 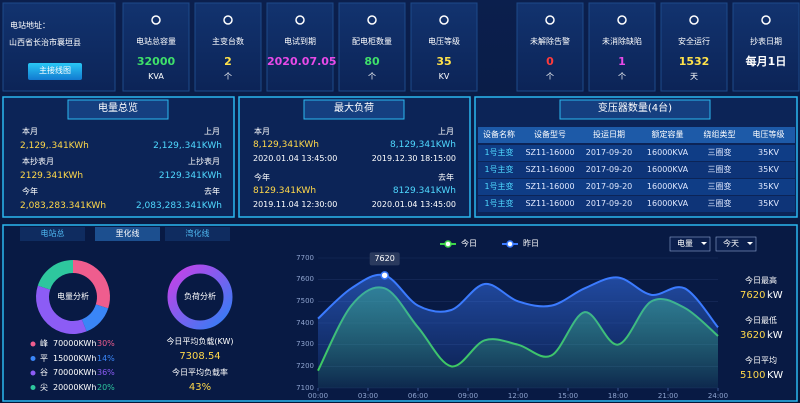 What do you see at coordinates (45, 42) in the screenshot?
I see `address: 山西省长治市襄垣县` at bounding box center [45, 42].